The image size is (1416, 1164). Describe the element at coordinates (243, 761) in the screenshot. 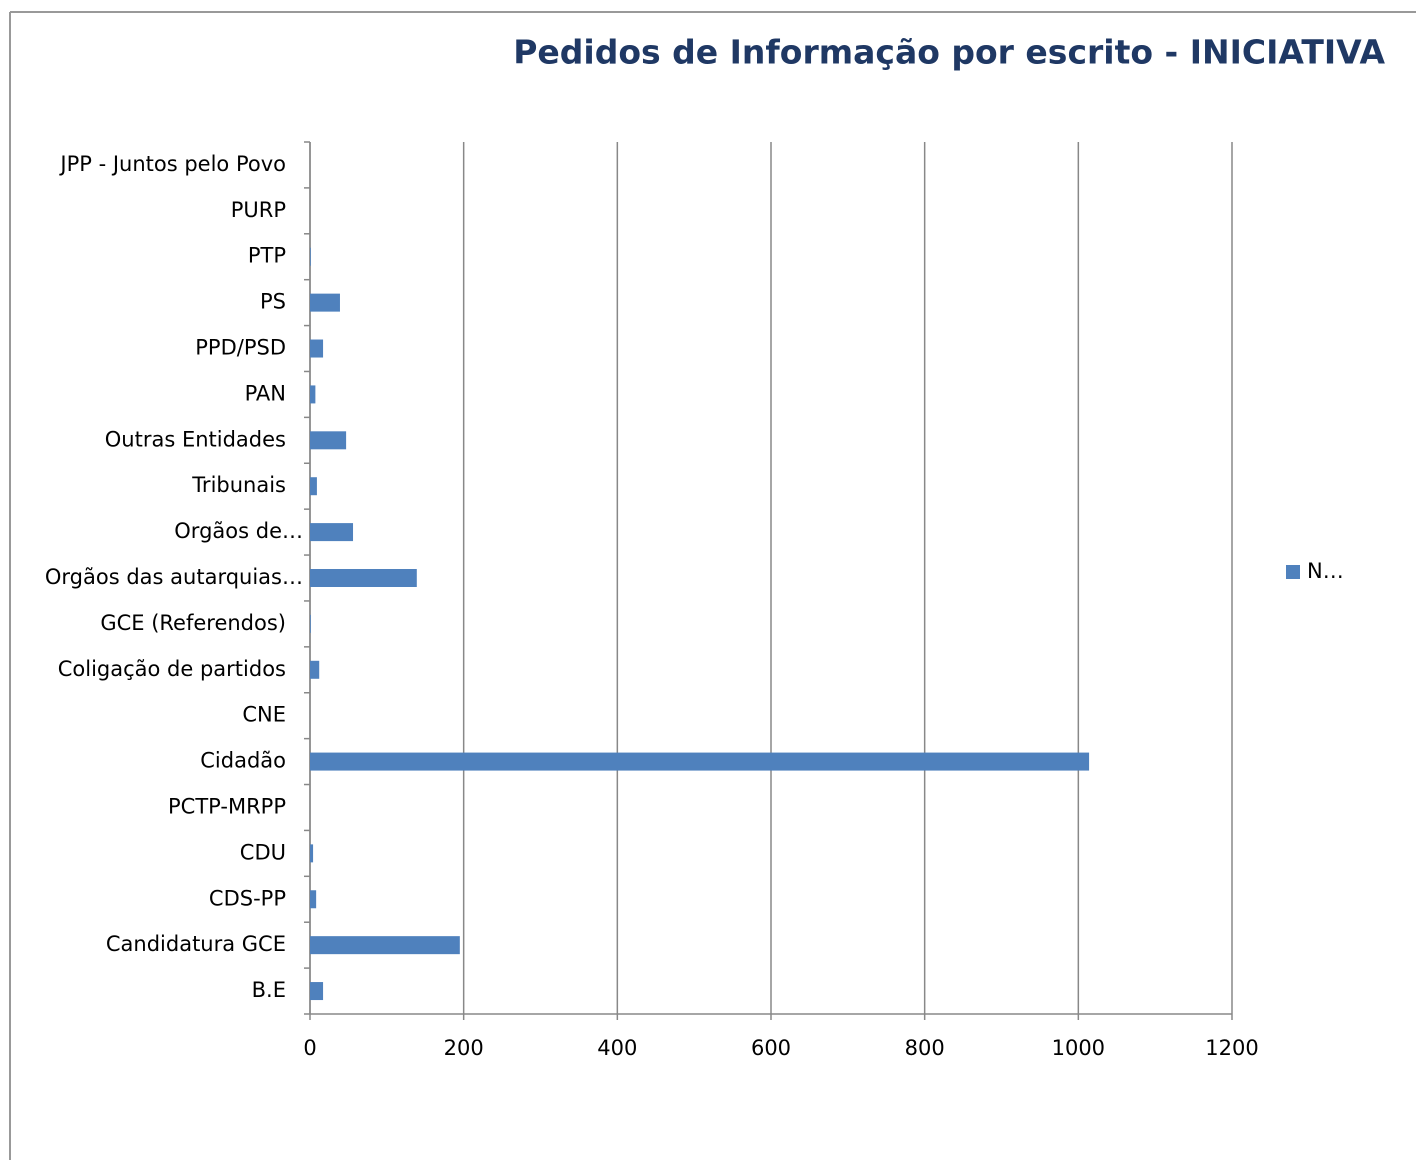

I see `y-tick-label: Cidadão` at that location.